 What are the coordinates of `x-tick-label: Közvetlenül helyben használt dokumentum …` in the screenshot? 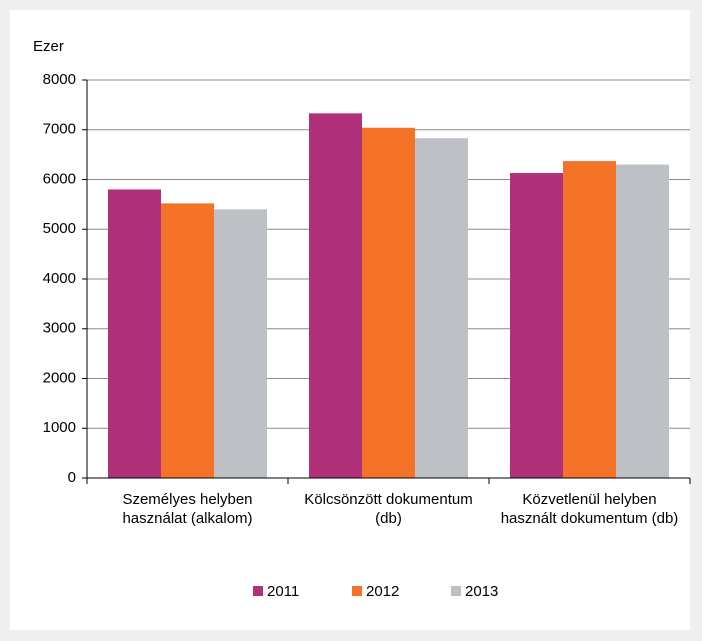 It's located at (589, 509).